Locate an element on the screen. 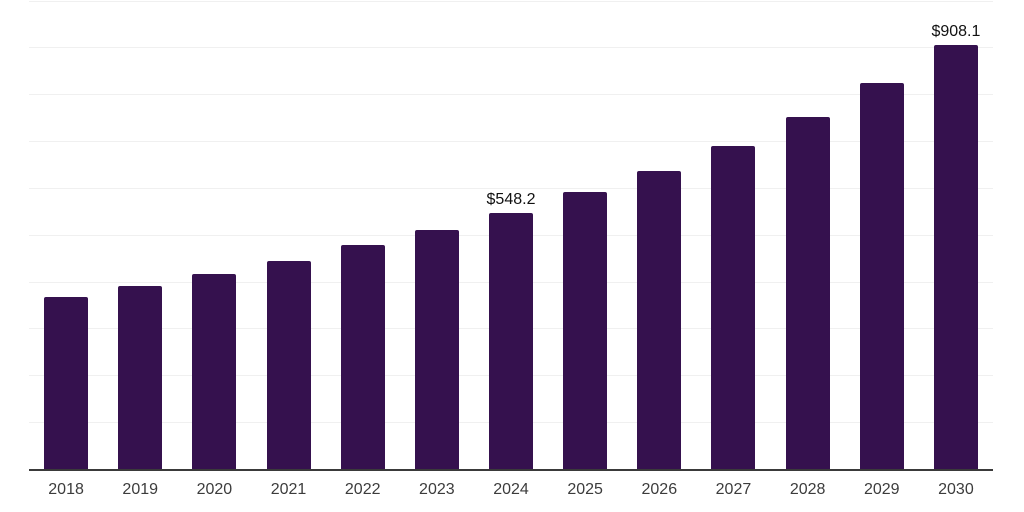 The height and width of the screenshot is (512, 1024). x-tick-label-2020: 2020 is located at coordinates (214, 489).